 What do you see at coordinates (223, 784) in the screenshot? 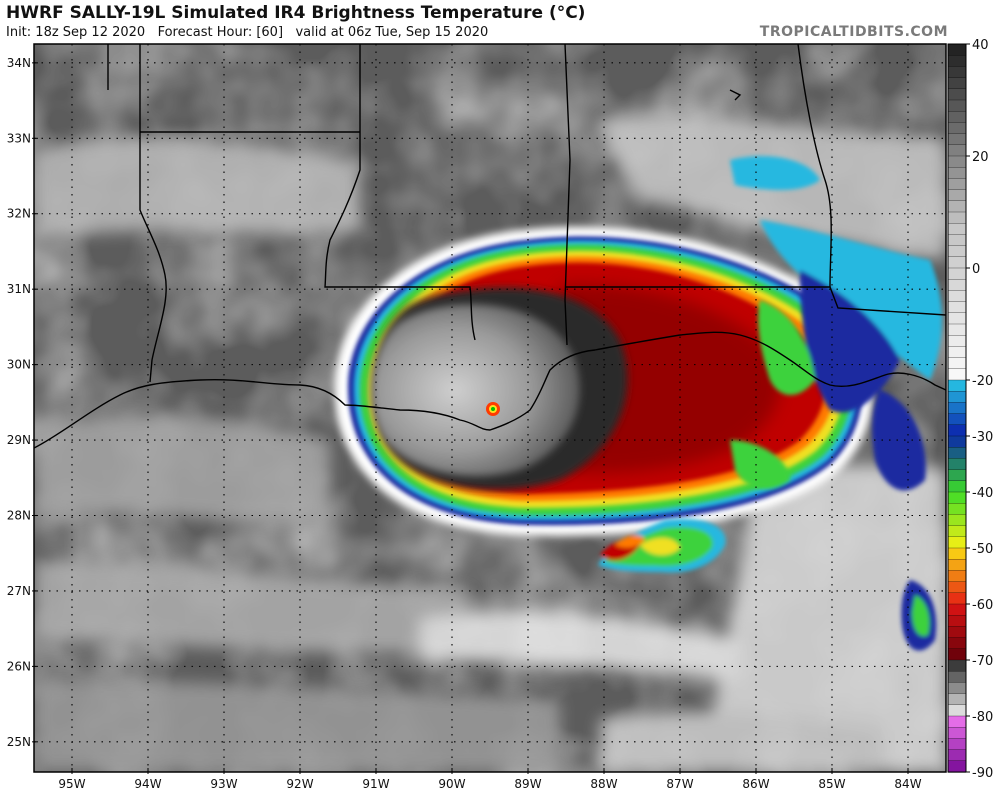
I see `lon-label: 93W` at bounding box center [223, 784].